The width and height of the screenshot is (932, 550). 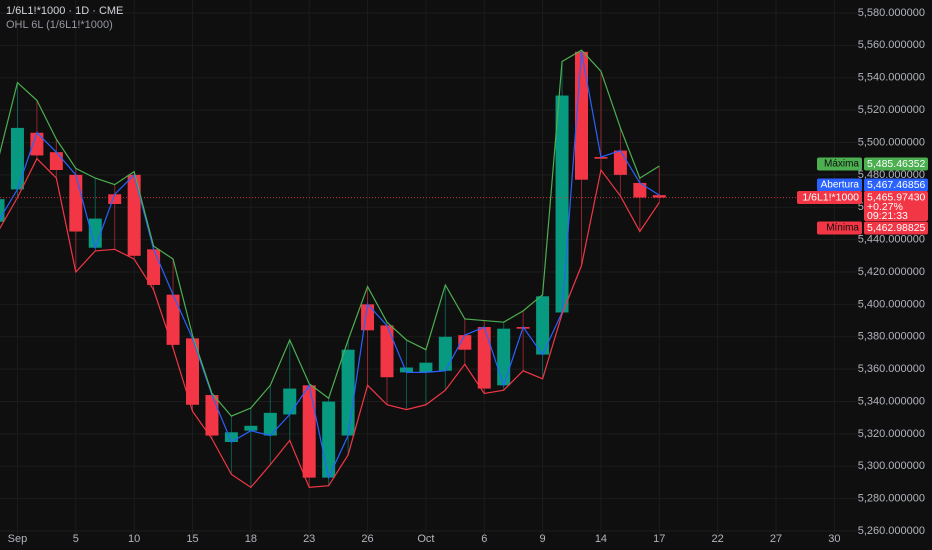 What do you see at coordinates (885, 207) in the screenshot?
I see `last-change: +0.27%` at bounding box center [885, 207].